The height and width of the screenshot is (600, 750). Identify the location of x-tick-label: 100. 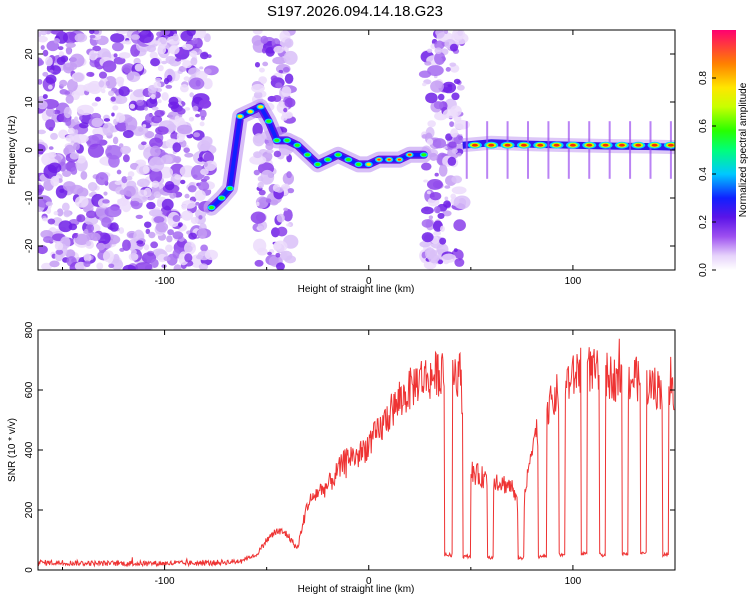
(573, 281).